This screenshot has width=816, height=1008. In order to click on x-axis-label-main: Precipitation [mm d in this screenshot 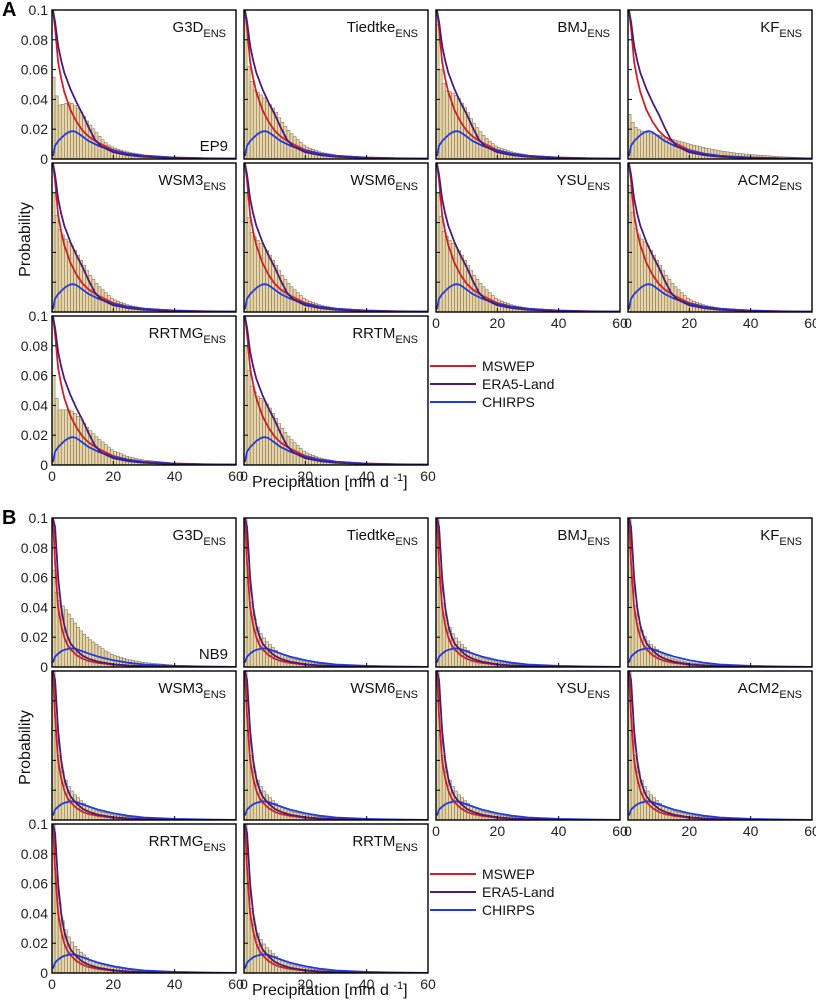, I will do `click(322, 482)`.